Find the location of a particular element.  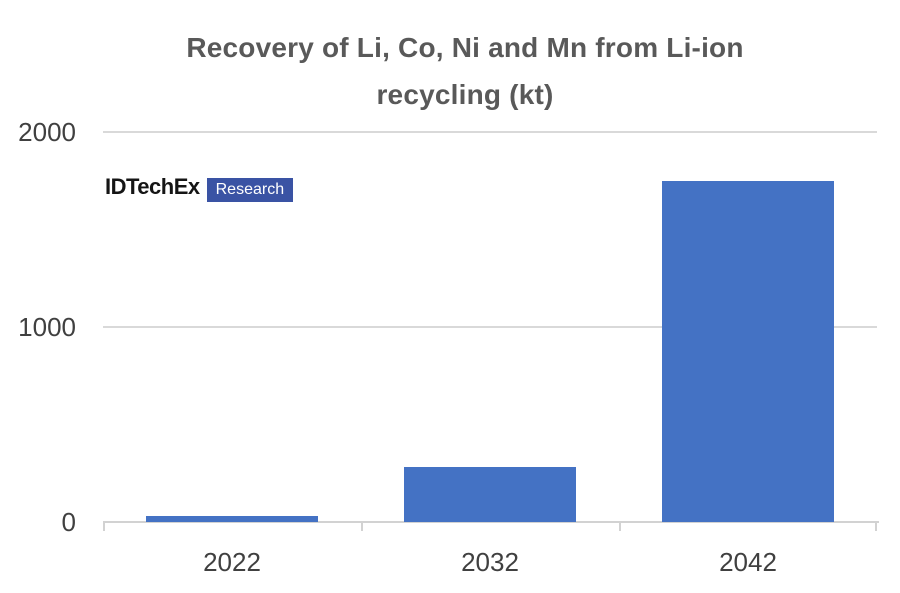

bar-2042 is located at coordinates (748, 351).